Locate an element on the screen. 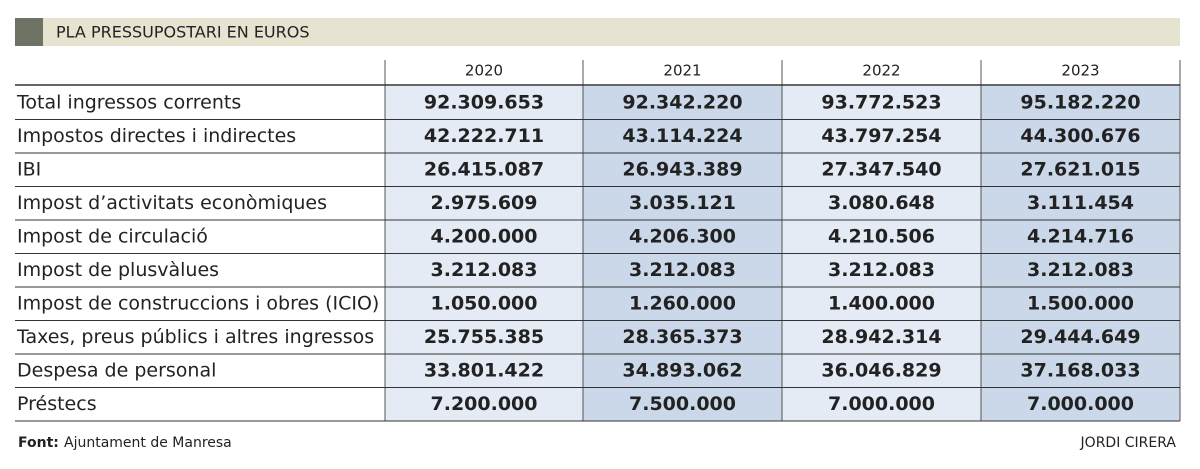 The image size is (1200, 469). row-label: Impost de construccions i obres (ICIO) is located at coordinates (198, 303).